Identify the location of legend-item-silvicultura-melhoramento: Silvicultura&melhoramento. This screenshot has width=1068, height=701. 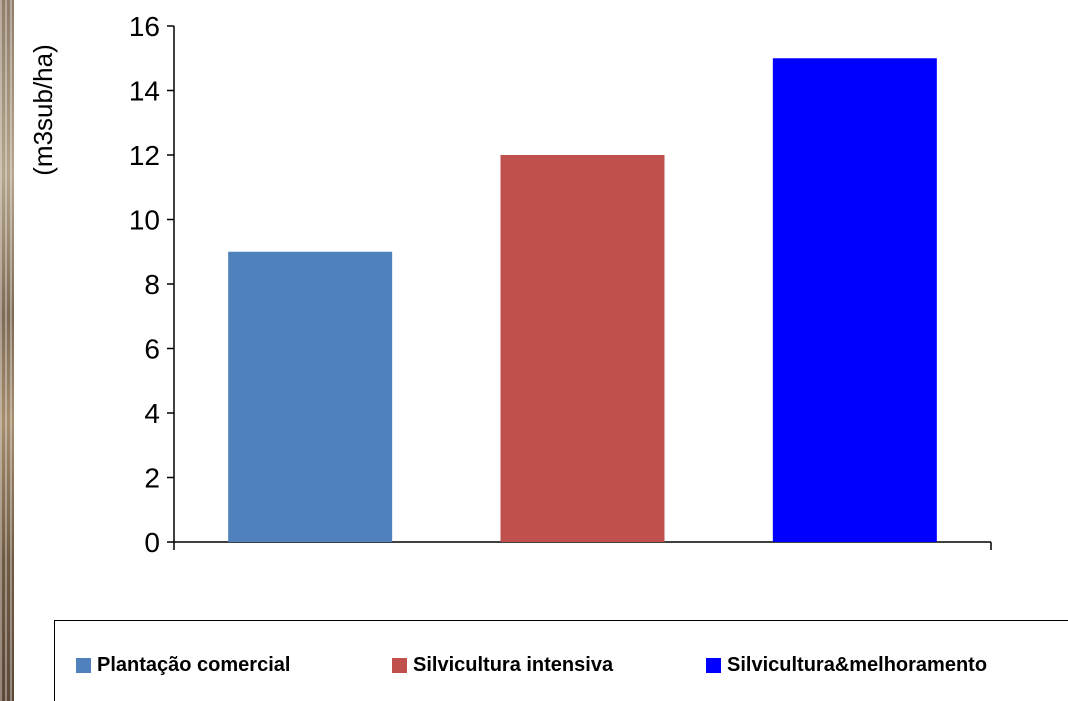
(846, 665).